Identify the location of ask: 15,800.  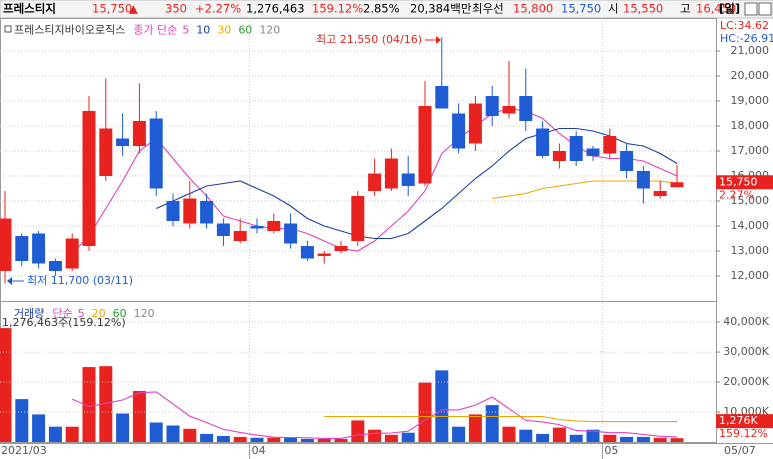
(533, 9).